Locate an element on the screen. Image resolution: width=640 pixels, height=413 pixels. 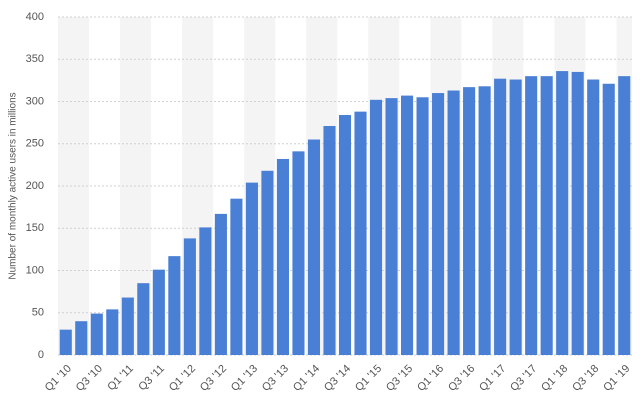
x-tick-label: Q3 '18 is located at coordinates (585, 378).